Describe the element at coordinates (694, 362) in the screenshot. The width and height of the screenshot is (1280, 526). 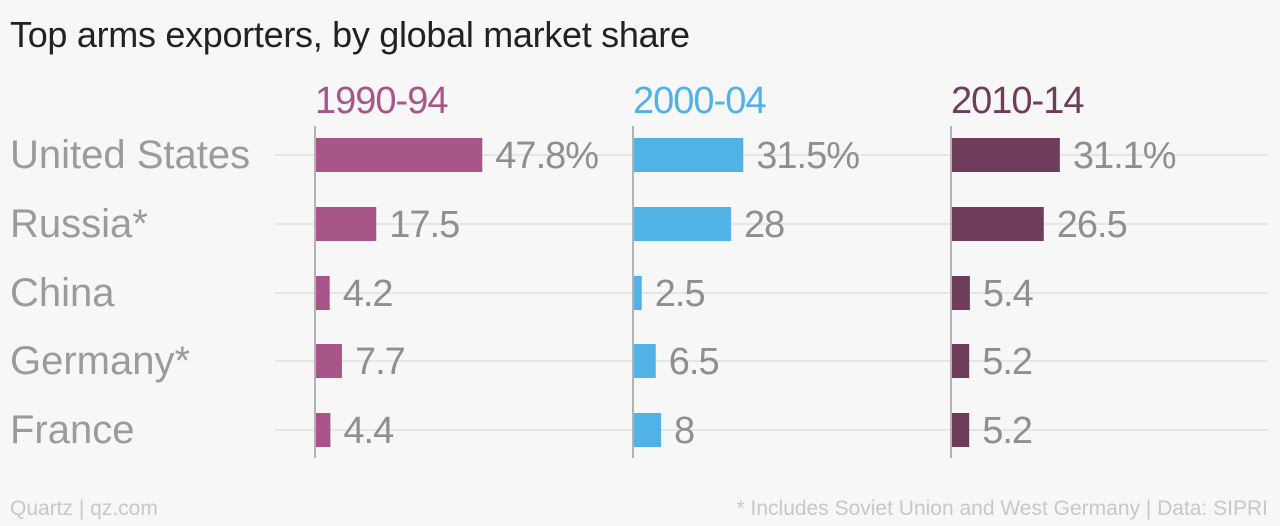
I see `value-label: 6.5` at that location.